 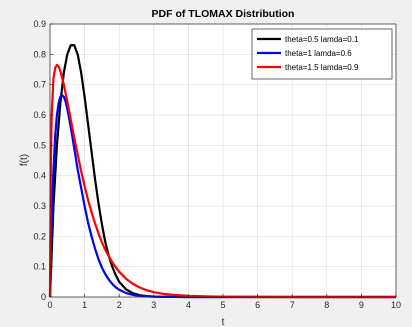 What do you see at coordinates (322, 39) in the screenshot?
I see `legend-label-1: theta=0.5 lamda=0.1` at bounding box center [322, 39].